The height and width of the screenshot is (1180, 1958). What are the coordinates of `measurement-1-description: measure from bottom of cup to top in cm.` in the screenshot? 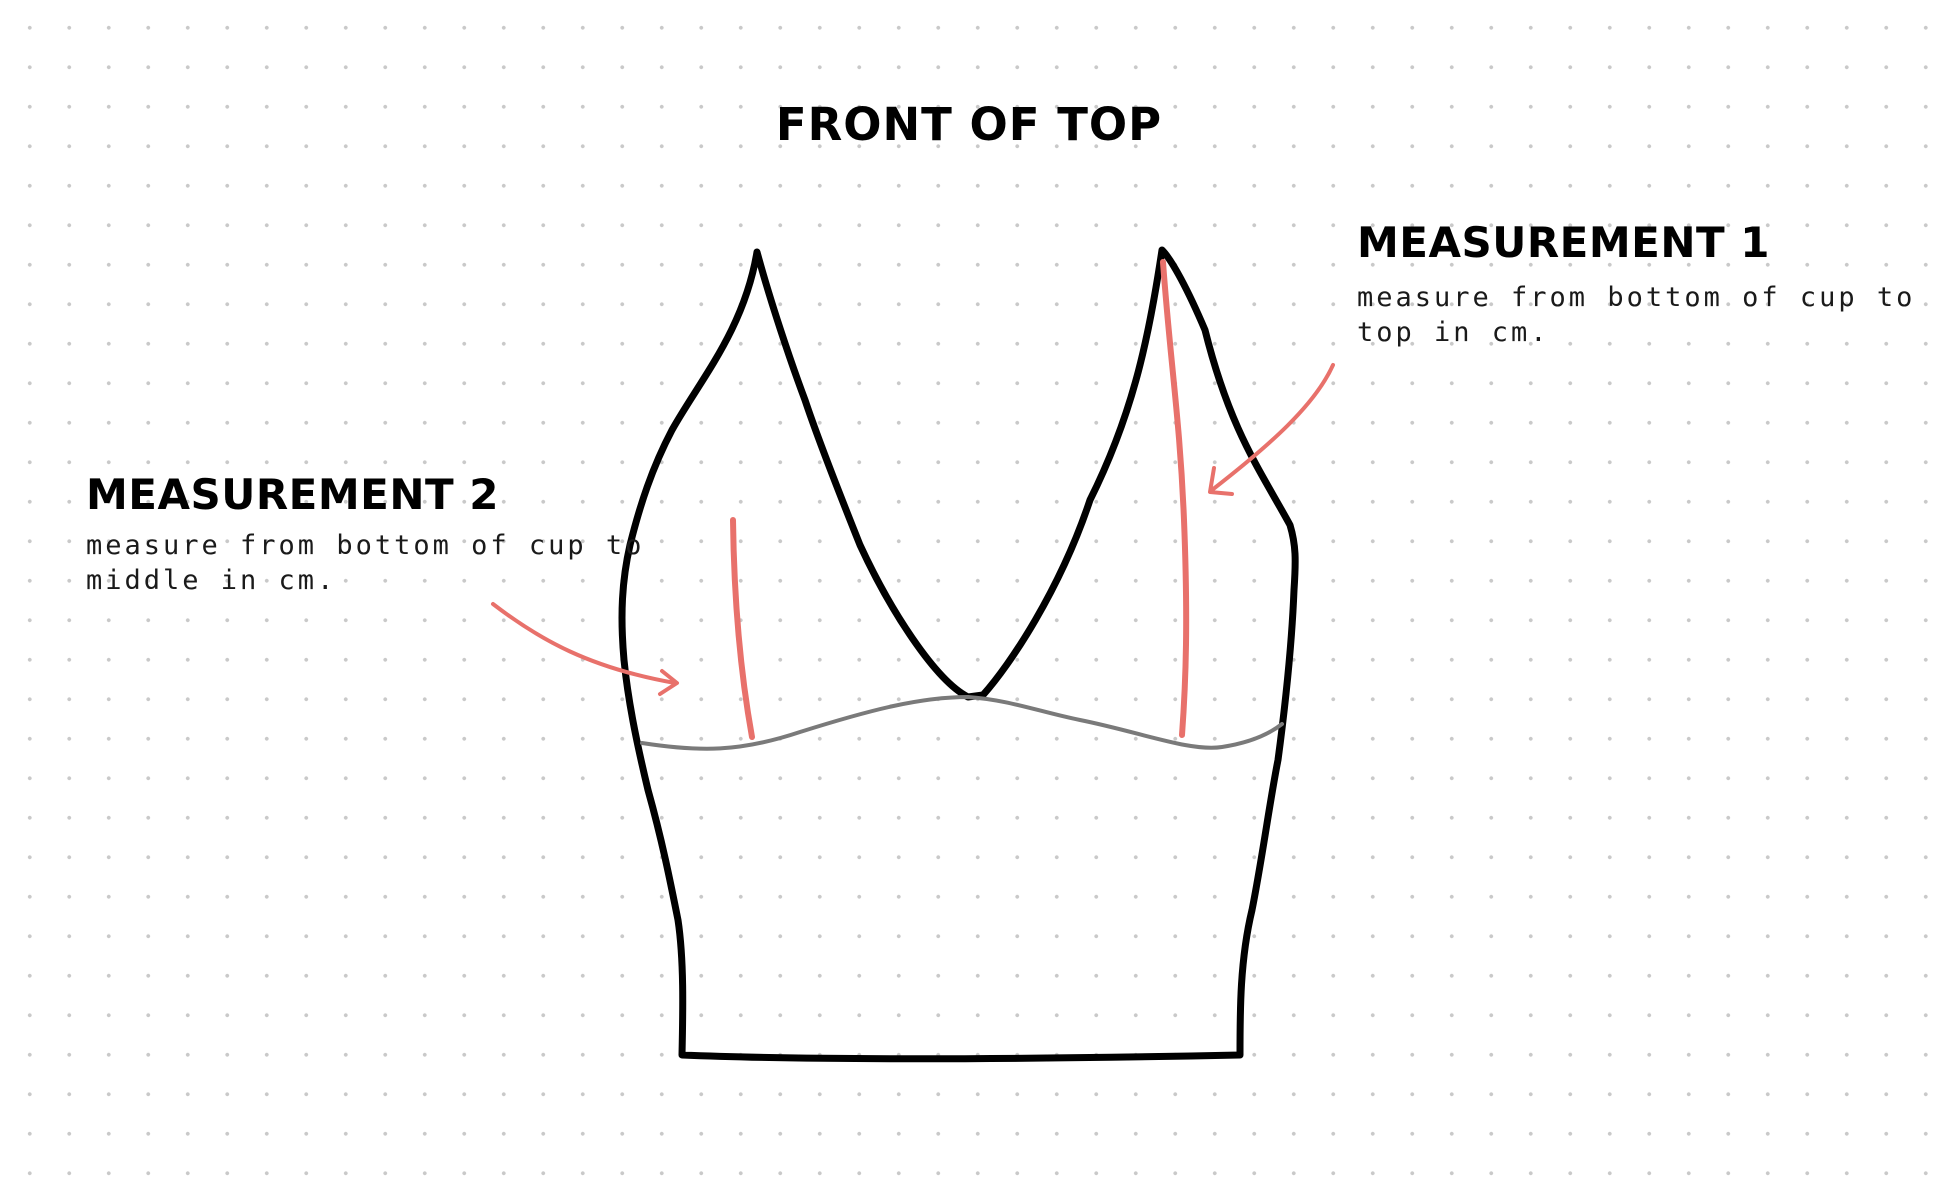 It's located at (1636, 315).